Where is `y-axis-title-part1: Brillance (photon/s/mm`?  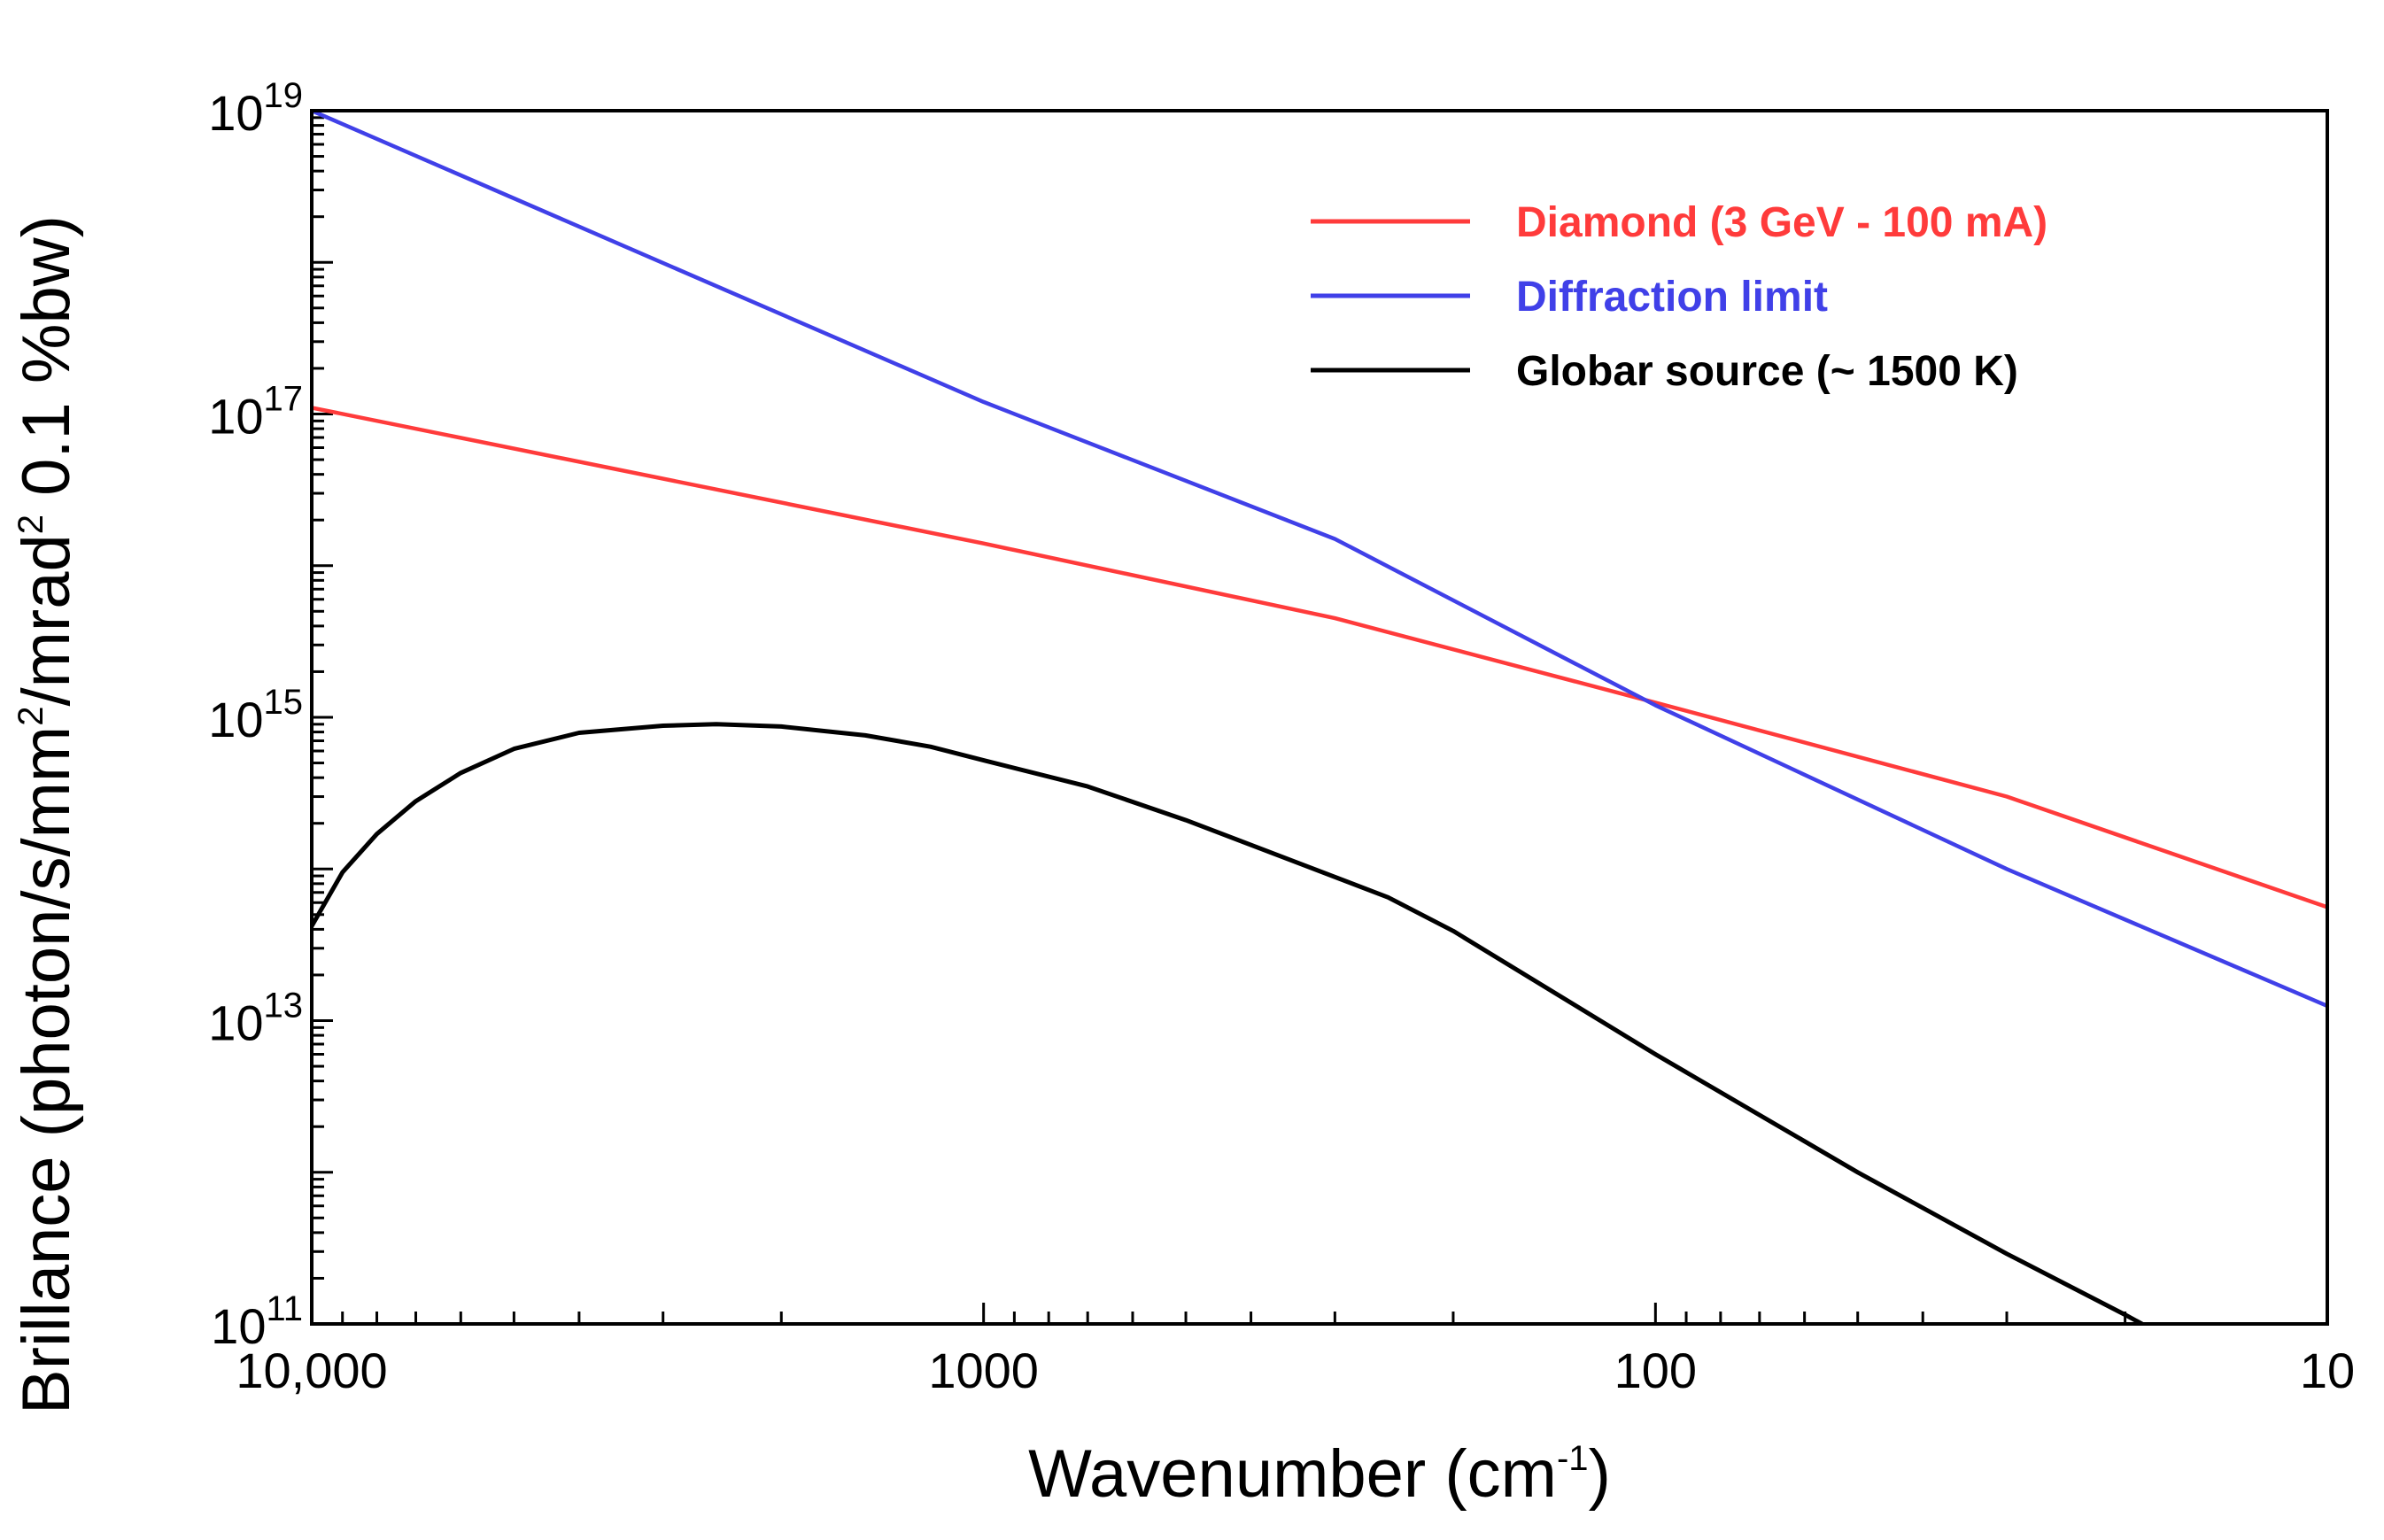 y-axis-title-part1: Brillance (photon/s/mm is located at coordinates (46, 1070).